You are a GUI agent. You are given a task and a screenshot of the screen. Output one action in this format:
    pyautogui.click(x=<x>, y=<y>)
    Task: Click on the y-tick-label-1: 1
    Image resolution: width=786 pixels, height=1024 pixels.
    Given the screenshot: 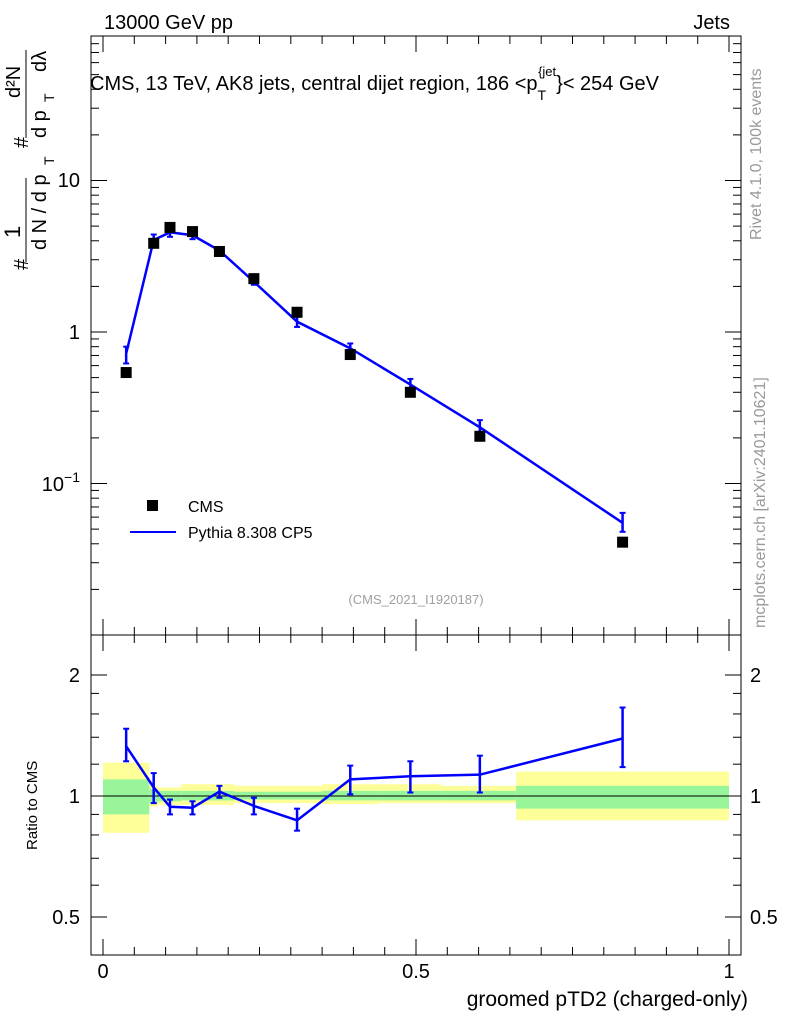 What is the action you would take?
    pyautogui.click(x=74, y=333)
    